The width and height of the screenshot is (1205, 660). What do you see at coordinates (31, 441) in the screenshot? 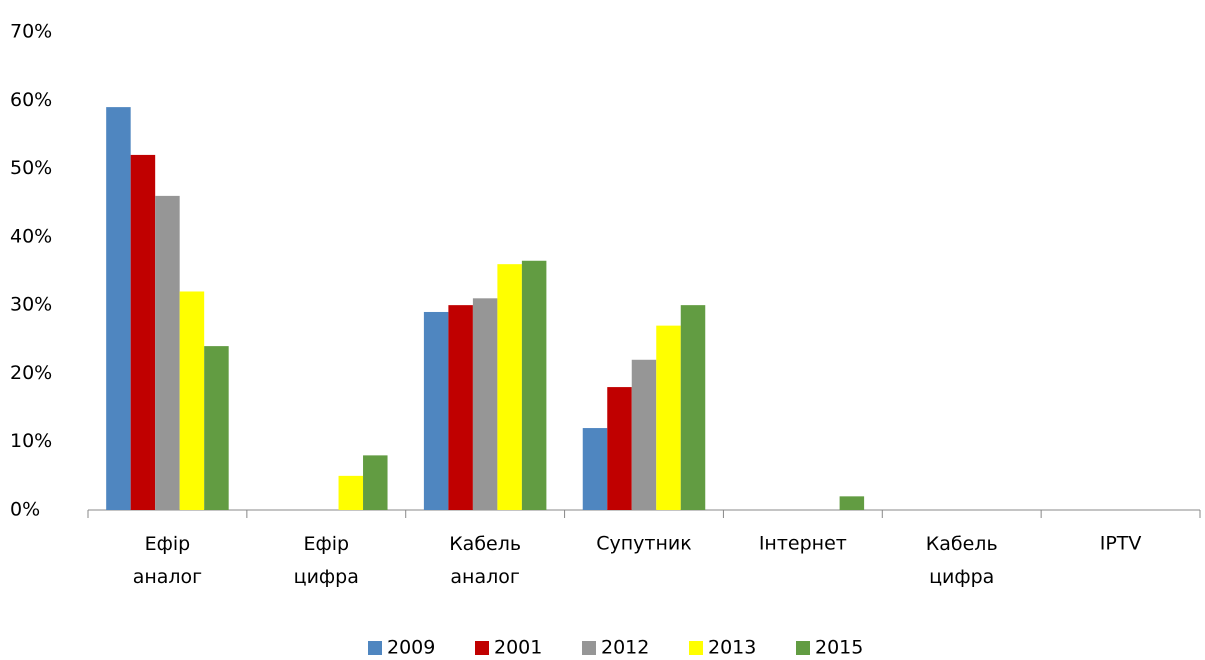
I see `y-tick-label: 10%` at bounding box center [31, 441].